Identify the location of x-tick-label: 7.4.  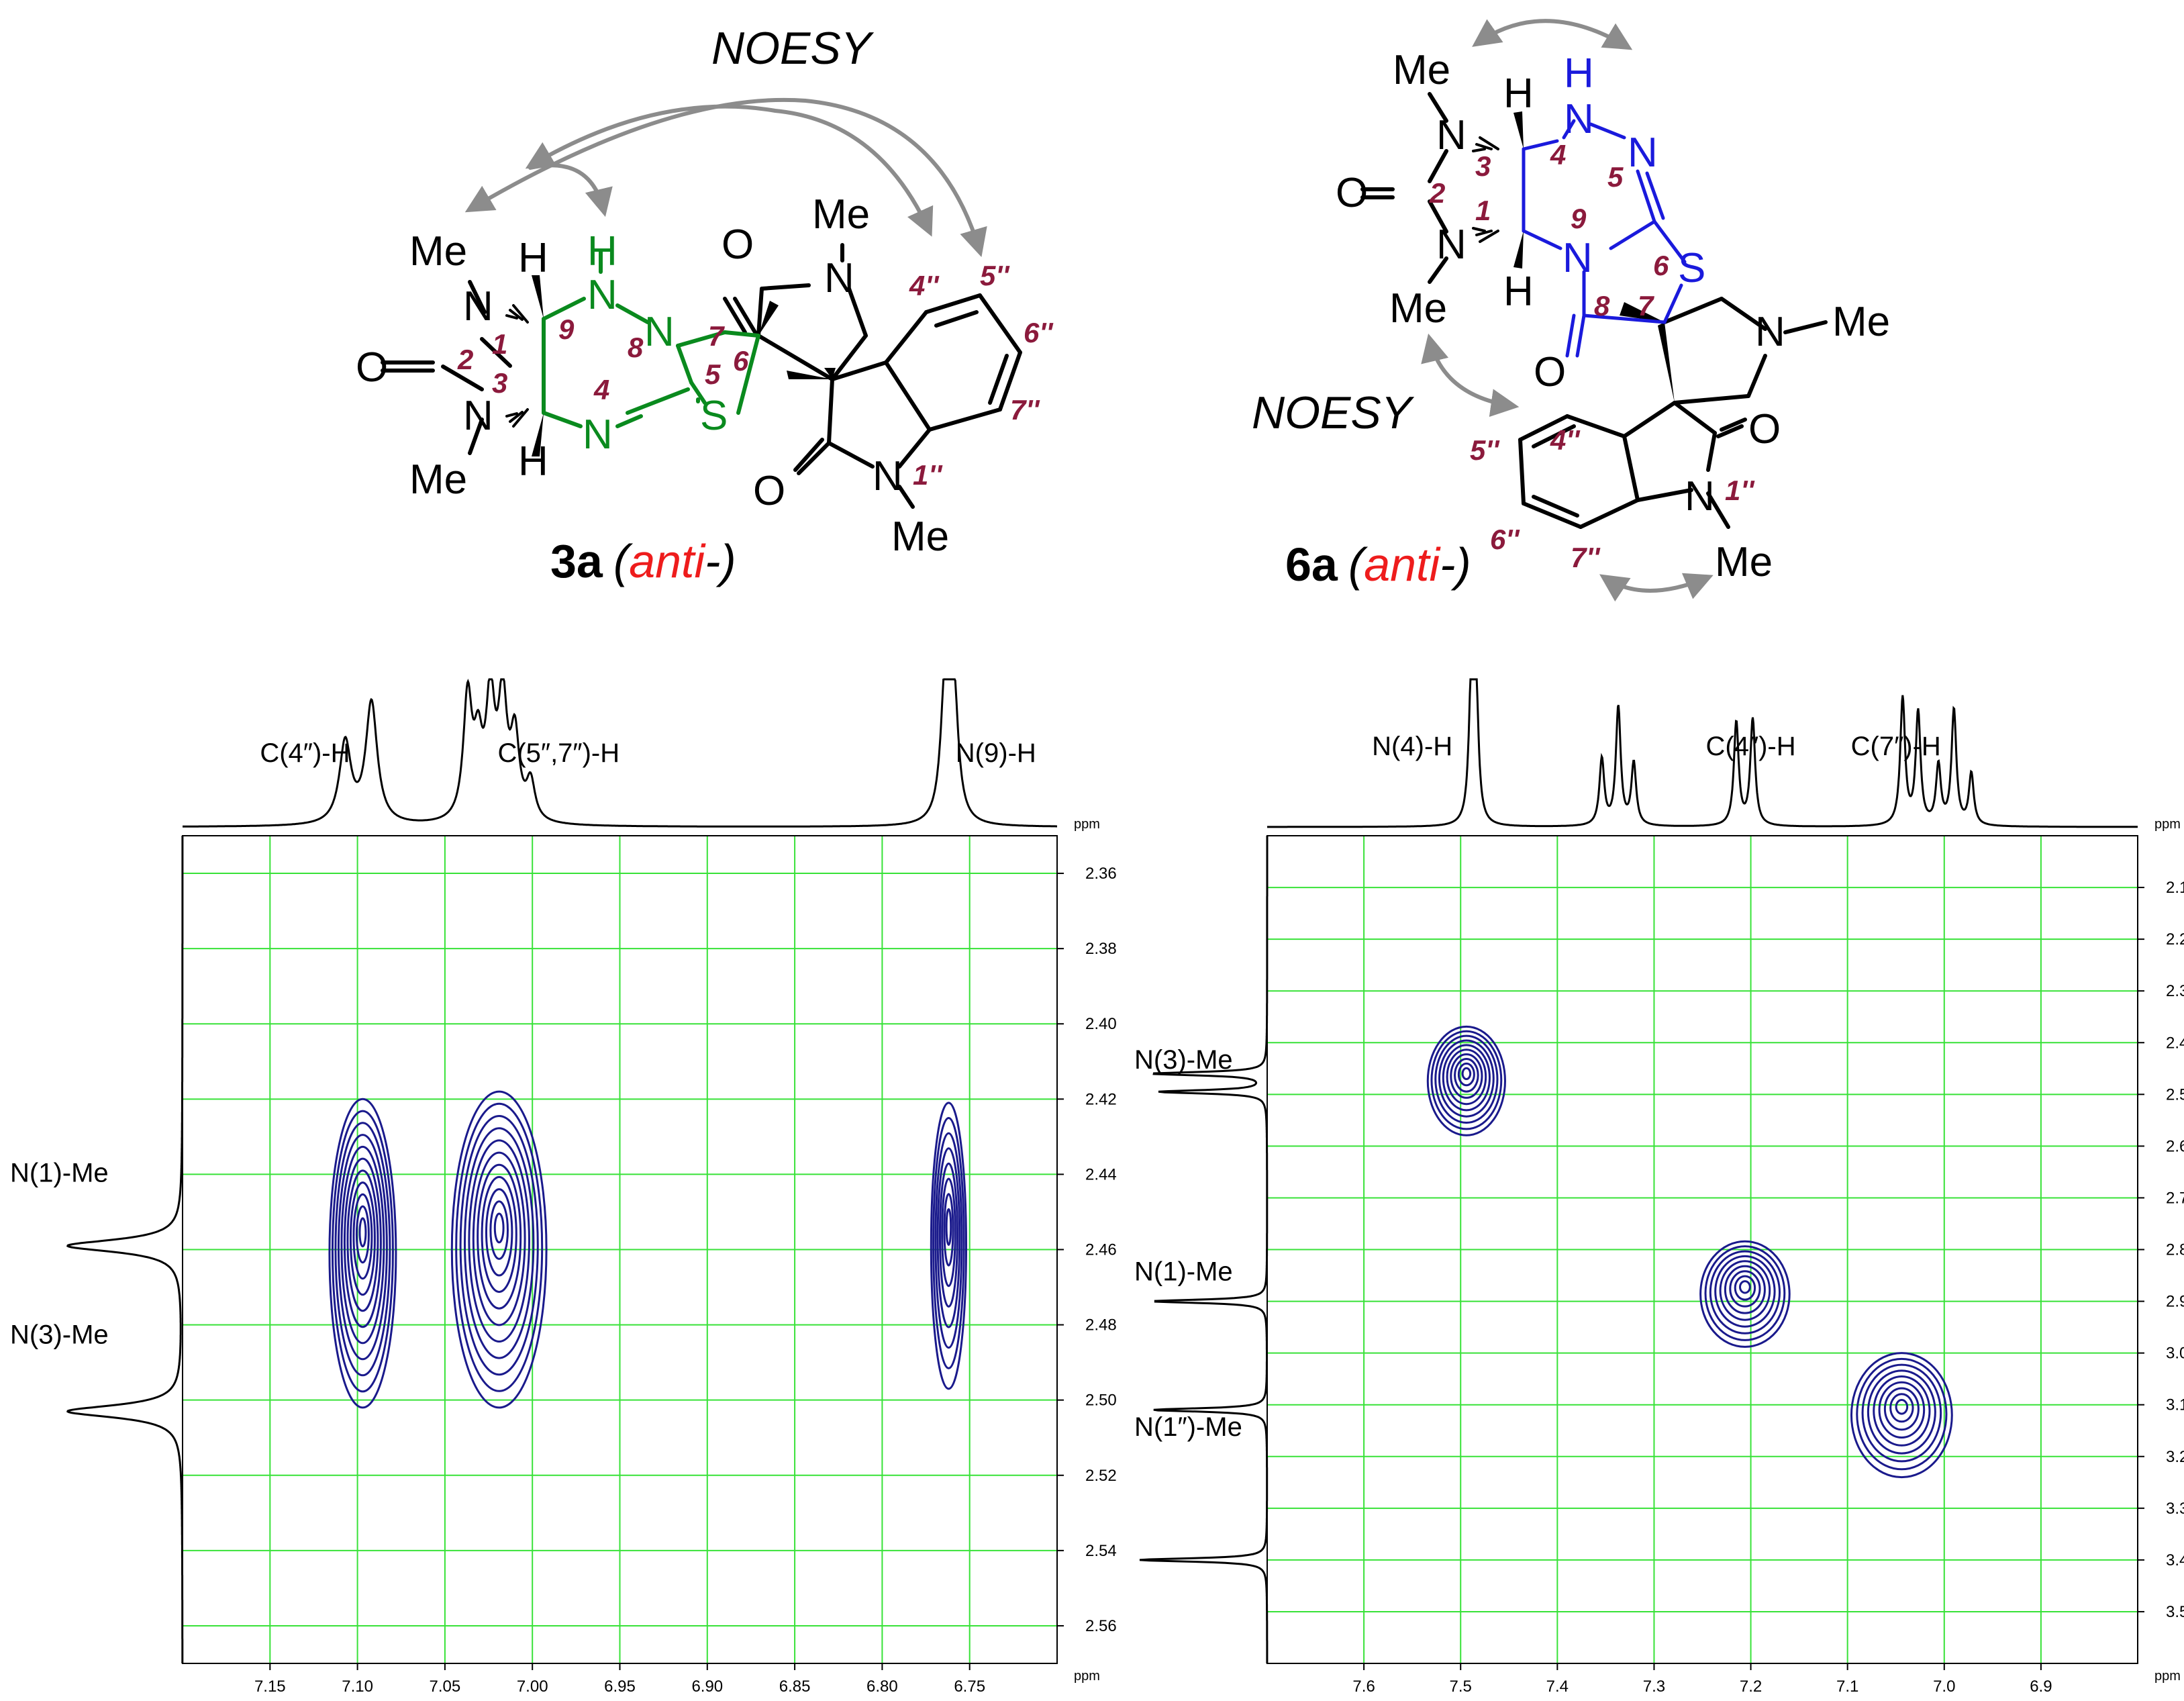
(1558, 1687).